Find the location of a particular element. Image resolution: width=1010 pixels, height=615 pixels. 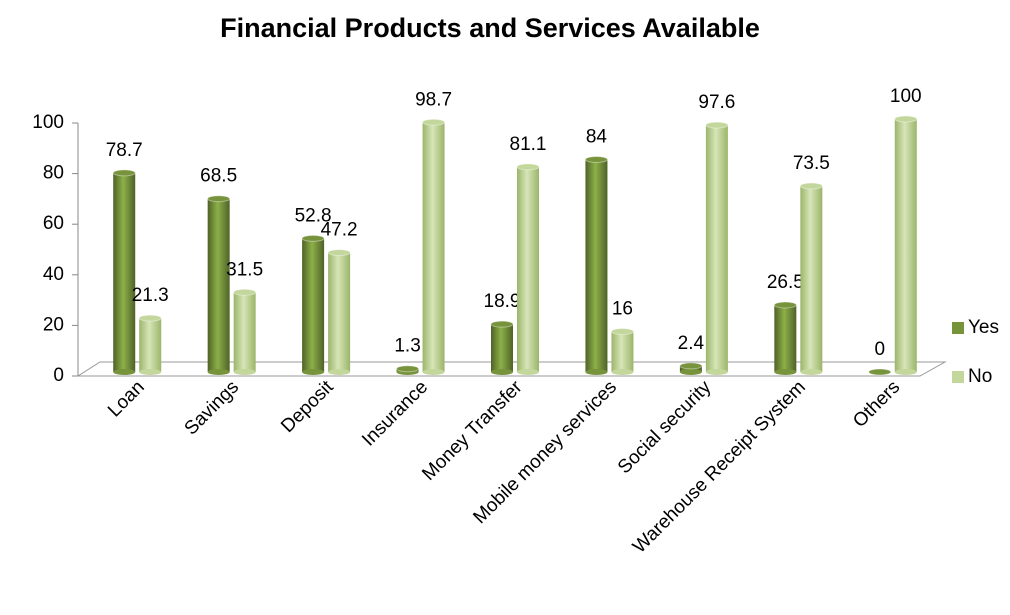

legend-label: No is located at coordinates (980, 376).